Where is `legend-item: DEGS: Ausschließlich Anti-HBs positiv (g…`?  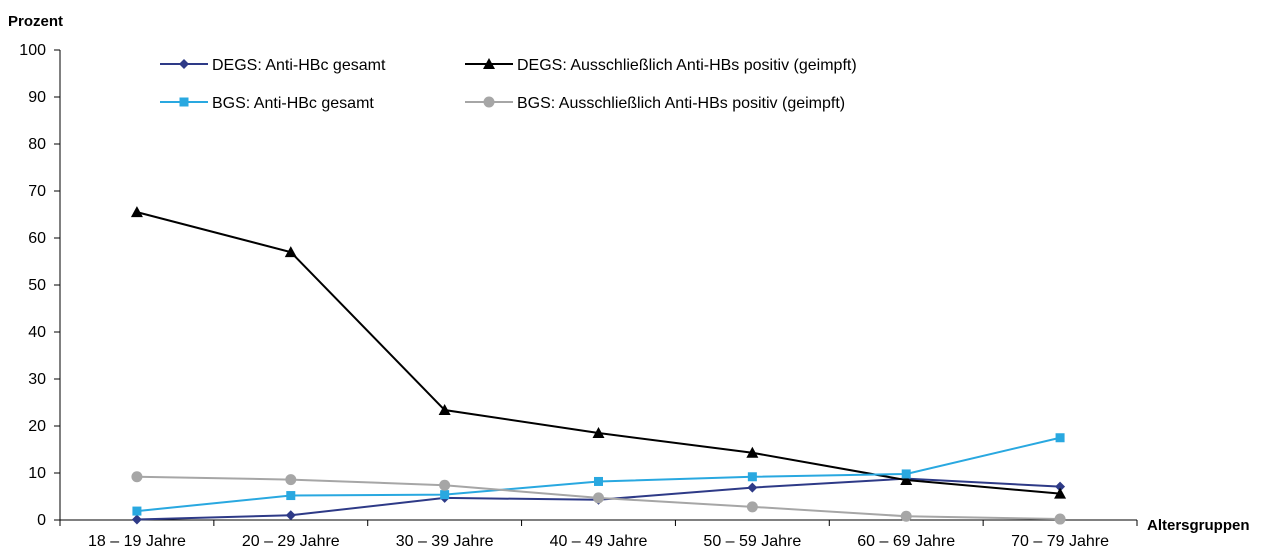 legend-item: DEGS: Ausschließlich Anti-HBs positiv (g… is located at coordinates (661, 65).